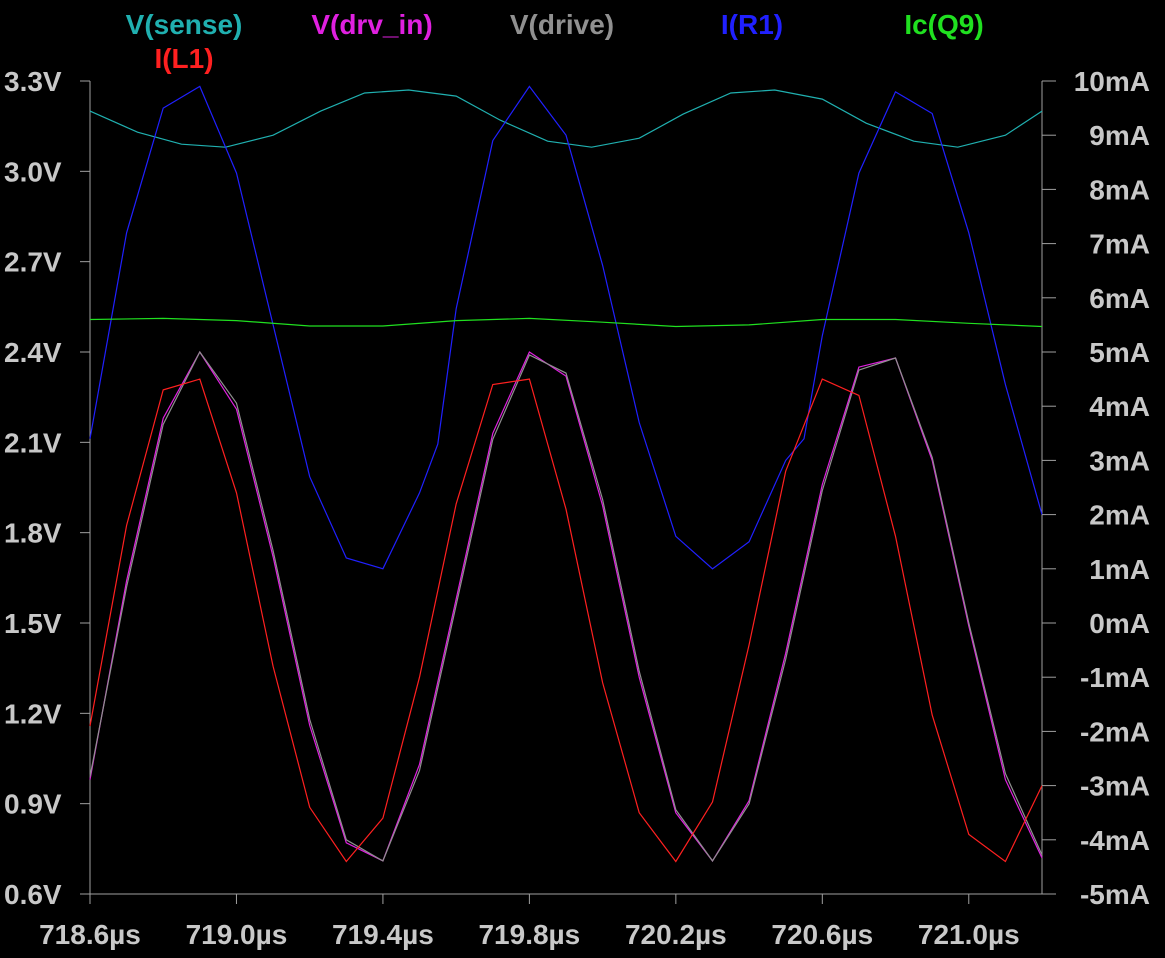 This screenshot has width=1165, height=958. Describe the element at coordinates (47, 488) in the screenshot. I see `left-axis-ticks: 3.3V 3.0V 2.7V 2.4V 2.1V 1.8V 1.5V 1.2V 0.9V 0.6V` at that location.